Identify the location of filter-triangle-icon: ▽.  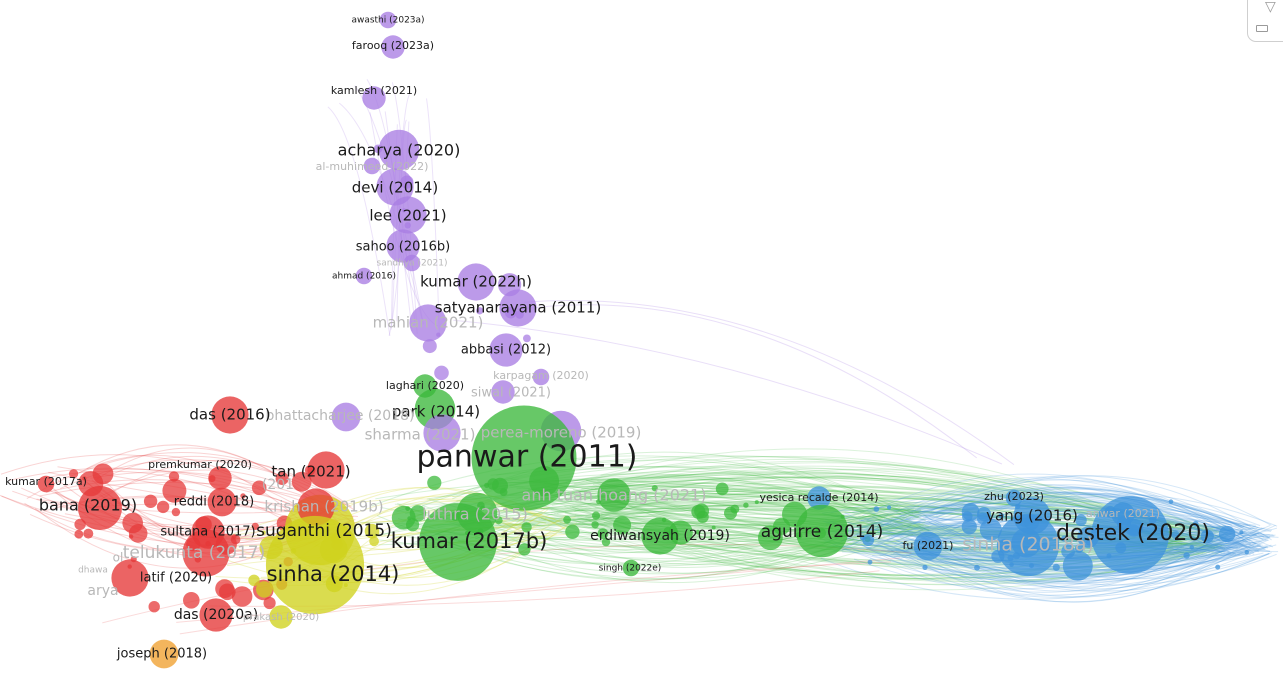
(1270, 7).